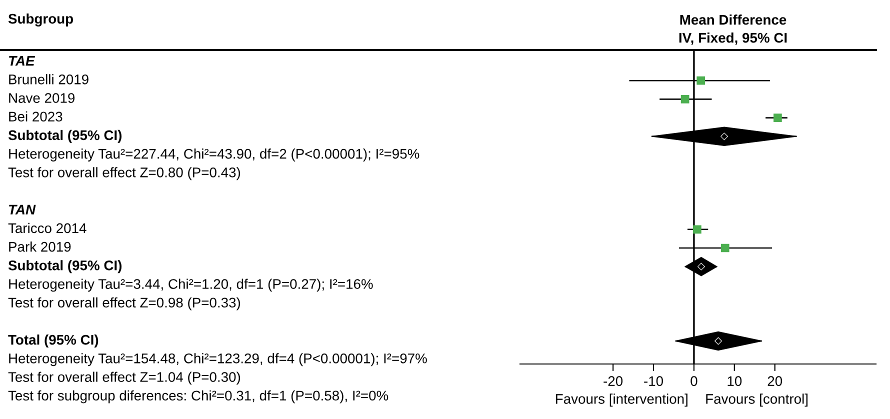 The height and width of the screenshot is (419, 890). What do you see at coordinates (22, 209) in the screenshot?
I see `y-tick-label: TAN` at bounding box center [22, 209].